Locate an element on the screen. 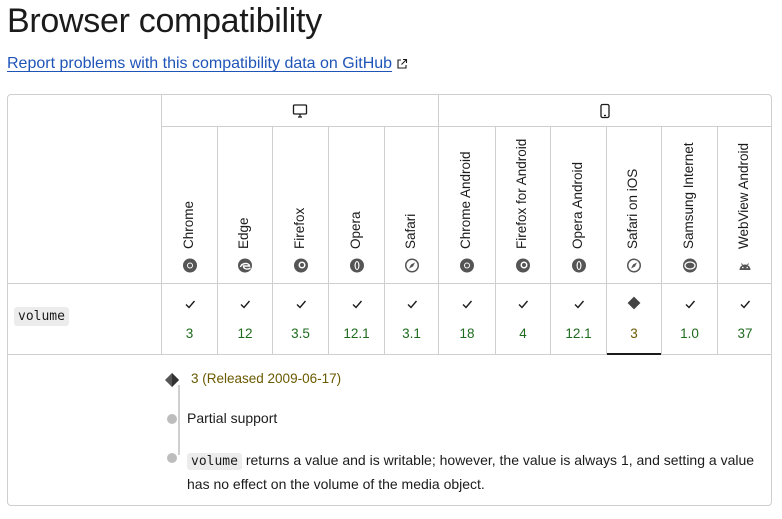 This screenshot has width=782, height=519. desktop-icon is located at coordinates (300, 111).